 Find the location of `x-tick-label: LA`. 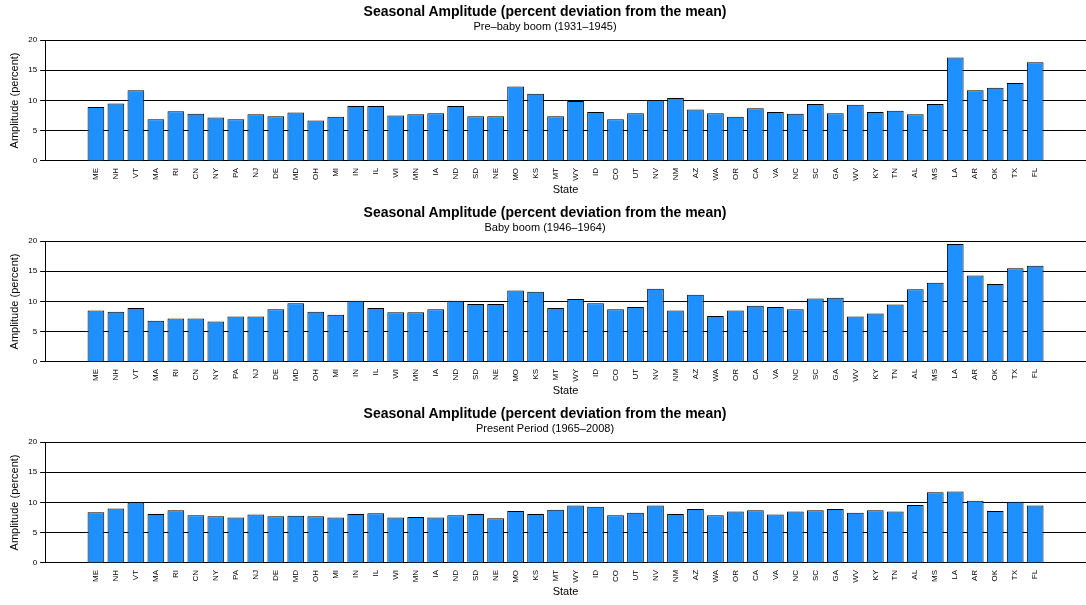

x-tick-label: LA is located at coordinates (955, 172).